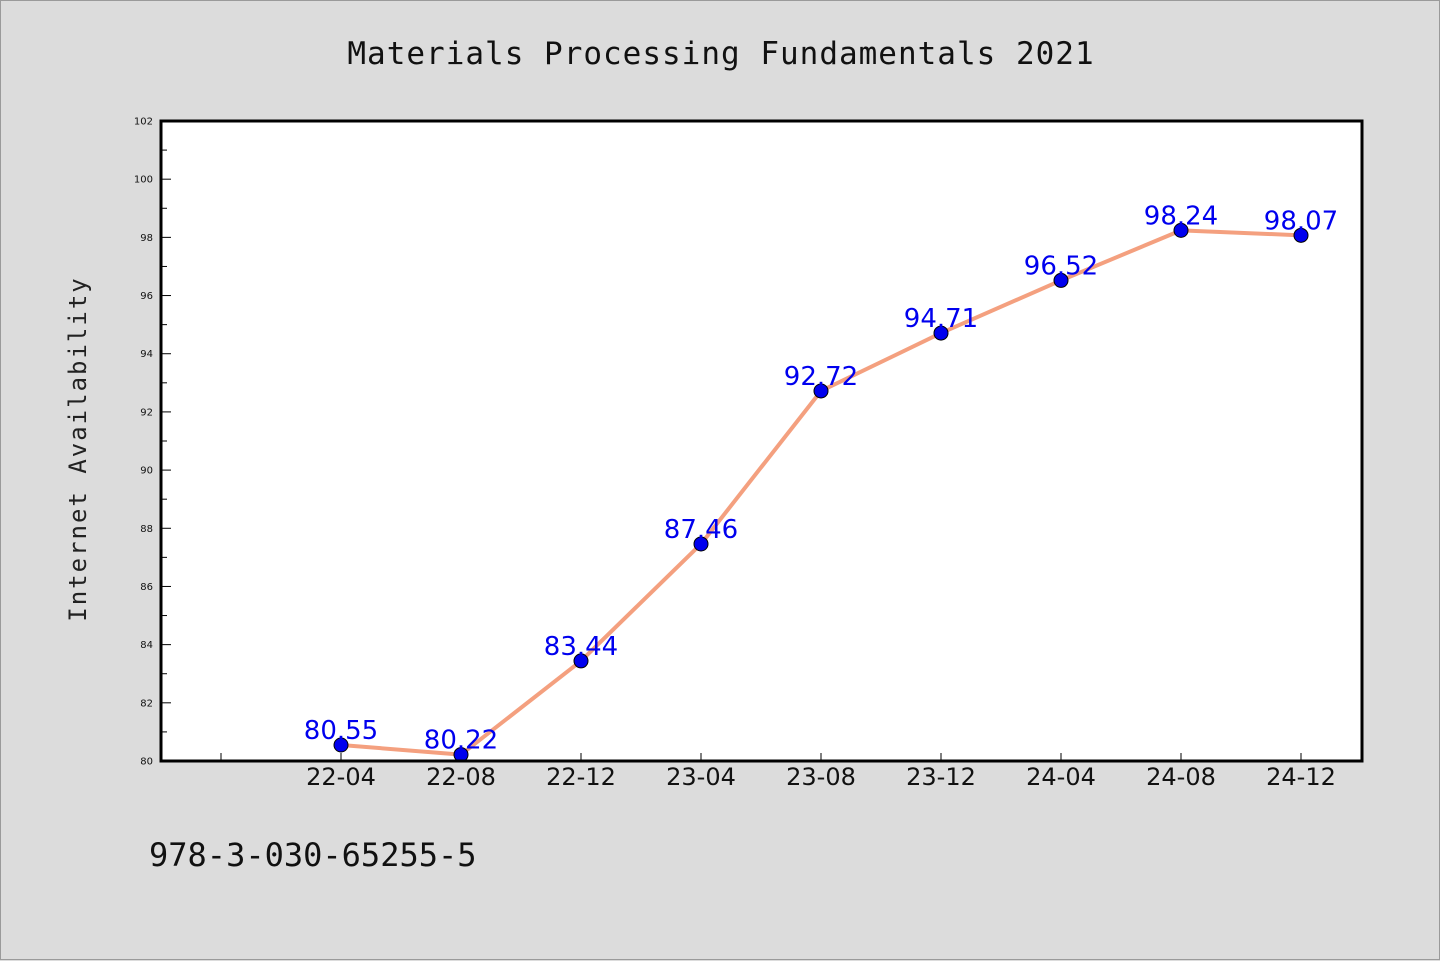 The width and height of the screenshot is (1440, 961). I want to click on data-label: 98.07, so click(1301, 221).